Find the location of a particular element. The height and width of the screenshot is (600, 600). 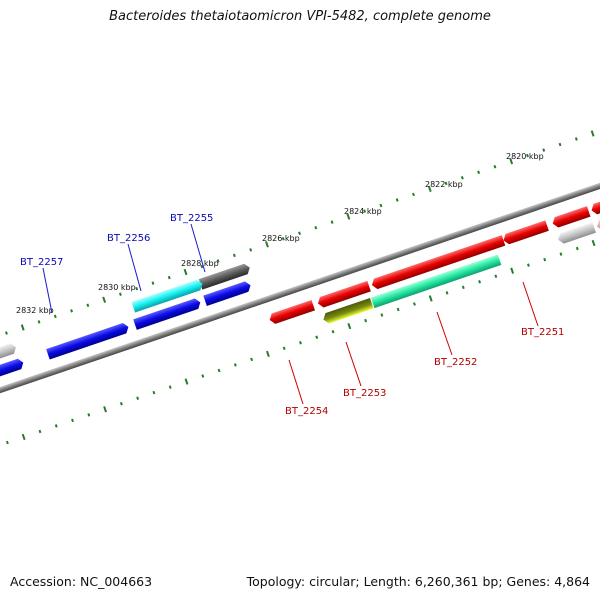

callout-line-bt2257 is located at coordinates (47, 290).